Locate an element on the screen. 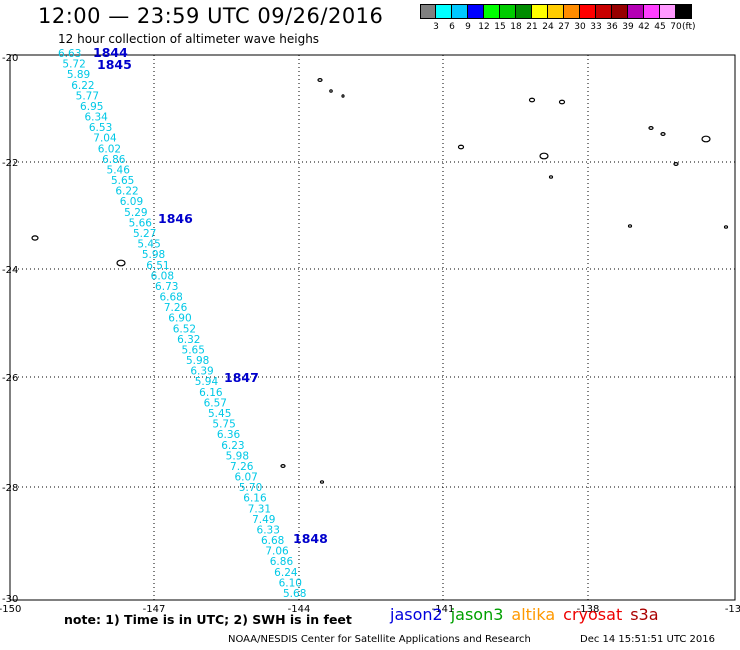  swh-value: 6.68 is located at coordinates (272, 541).